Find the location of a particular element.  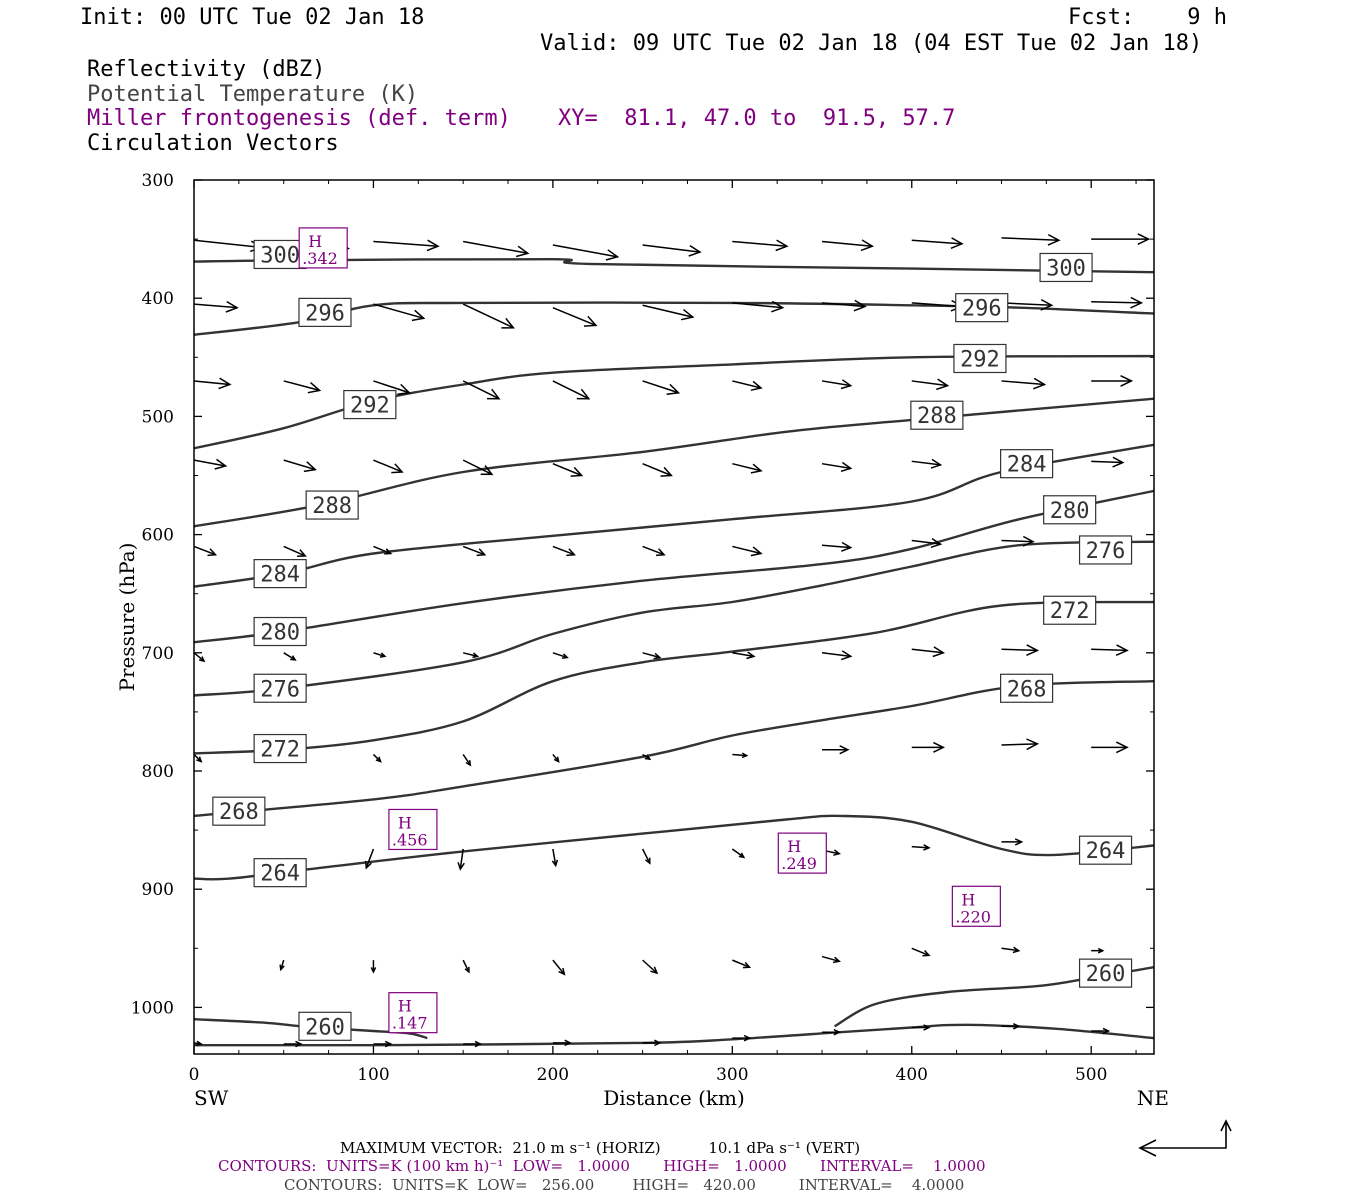

contour-label: 260 is located at coordinates (325, 1027).